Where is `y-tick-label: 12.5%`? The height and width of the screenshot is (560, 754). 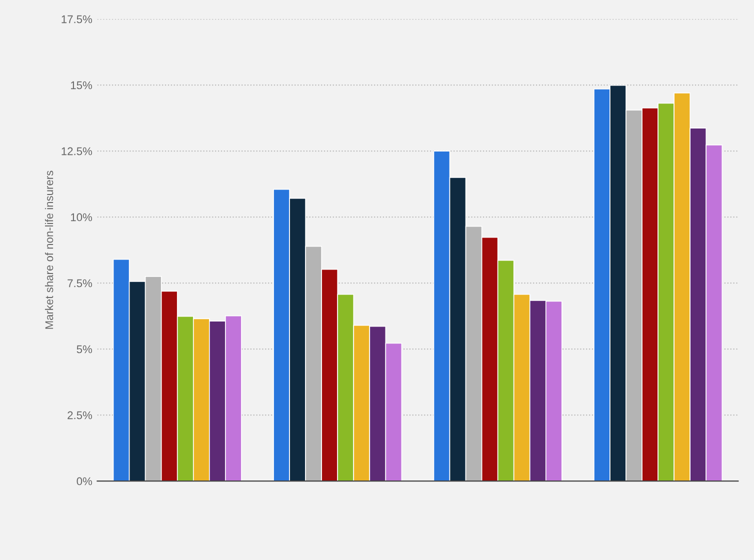
y-tick-label: 12.5% is located at coordinates (77, 151).